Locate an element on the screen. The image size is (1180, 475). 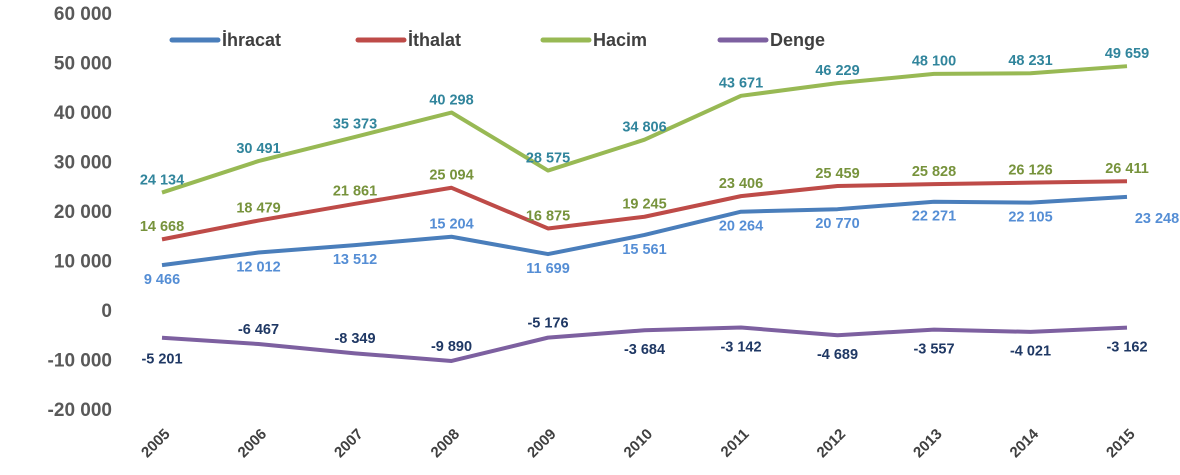
data-label: -3 557 is located at coordinates (933, 349).